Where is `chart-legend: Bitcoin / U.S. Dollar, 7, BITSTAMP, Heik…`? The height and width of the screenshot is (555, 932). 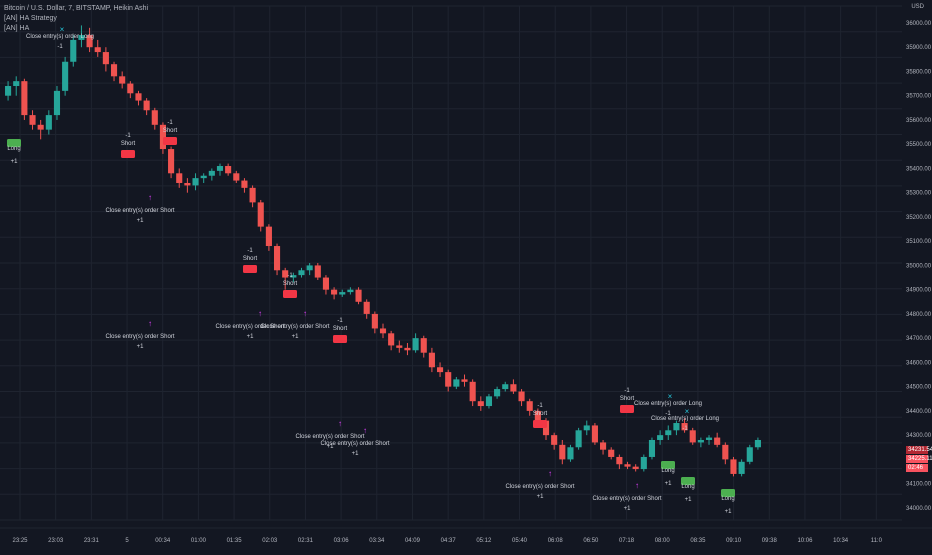
chart-legend: Bitcoin / U.S. Dollar, 7, BITSTAMP, Heik… is located at coordinates (76, 19).